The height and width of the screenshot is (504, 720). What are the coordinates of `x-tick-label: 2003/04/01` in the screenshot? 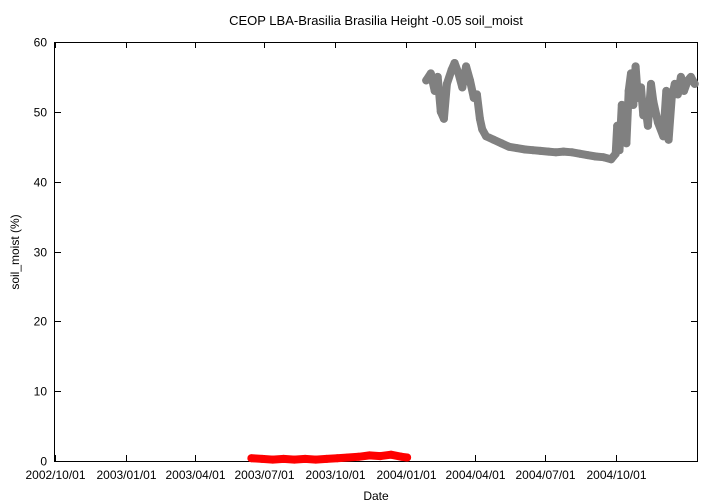 It's located at (195, 475).